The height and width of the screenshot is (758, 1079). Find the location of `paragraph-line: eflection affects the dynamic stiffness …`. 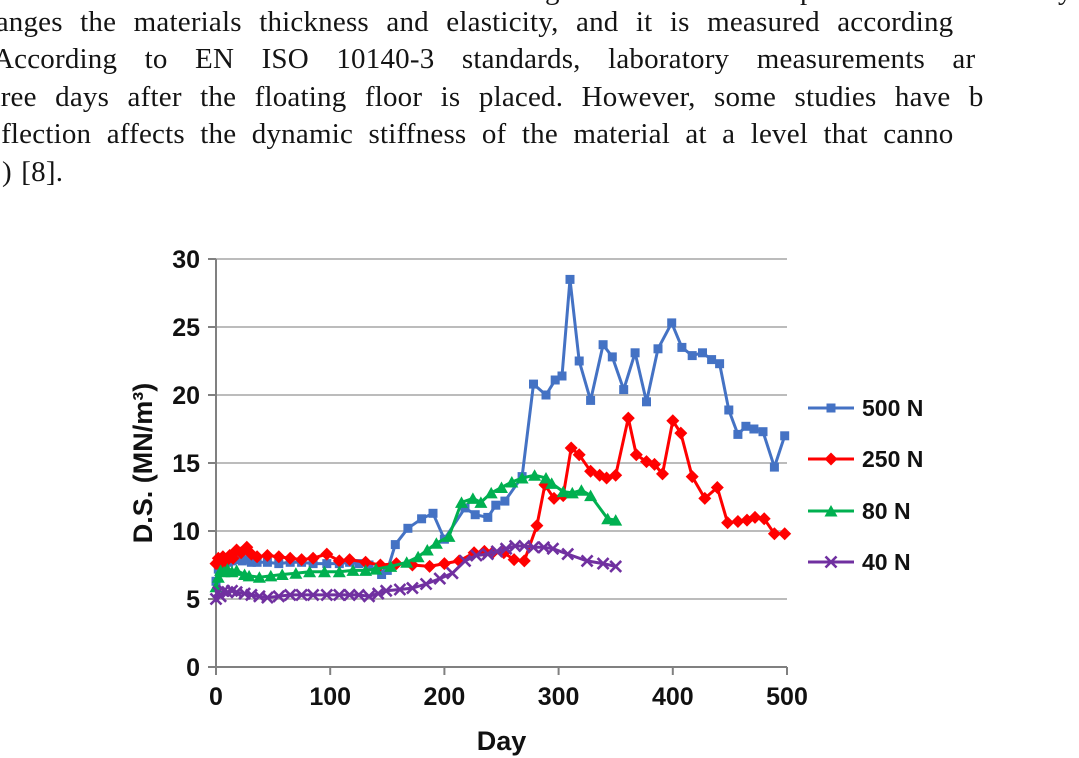

paragraph-line: eflection affects the dynamic stiffness … is located at coordinates (477, 134).